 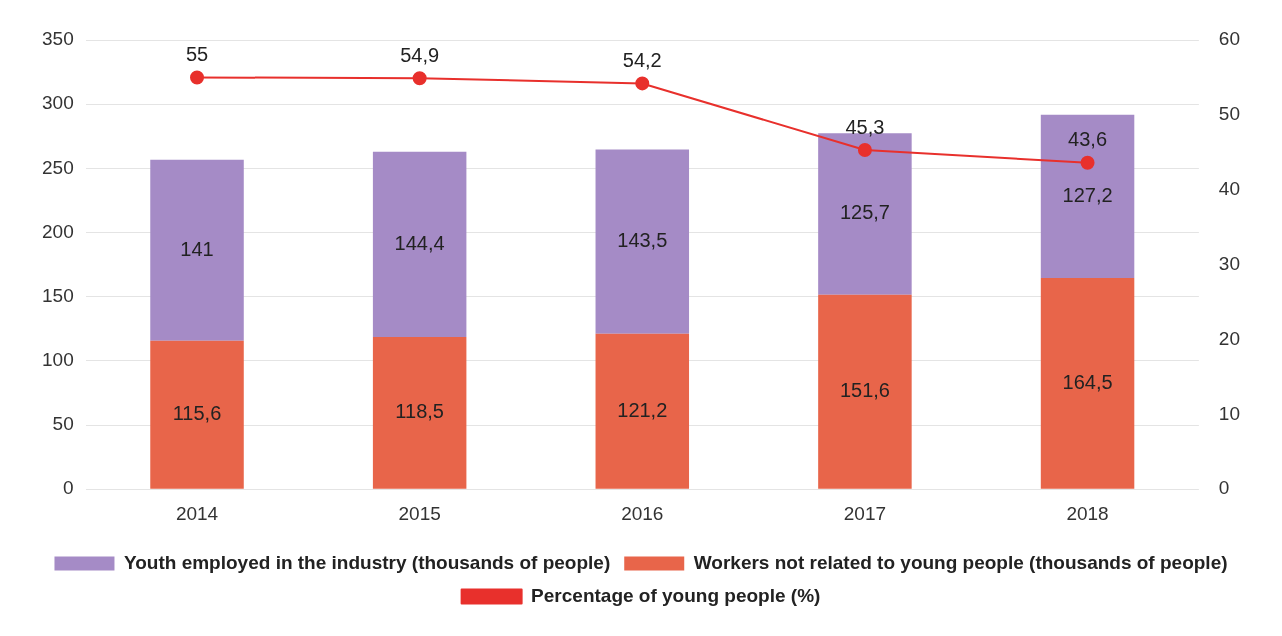 I want to click on x-tick-label: 2018, so click(x=1087, y=513).